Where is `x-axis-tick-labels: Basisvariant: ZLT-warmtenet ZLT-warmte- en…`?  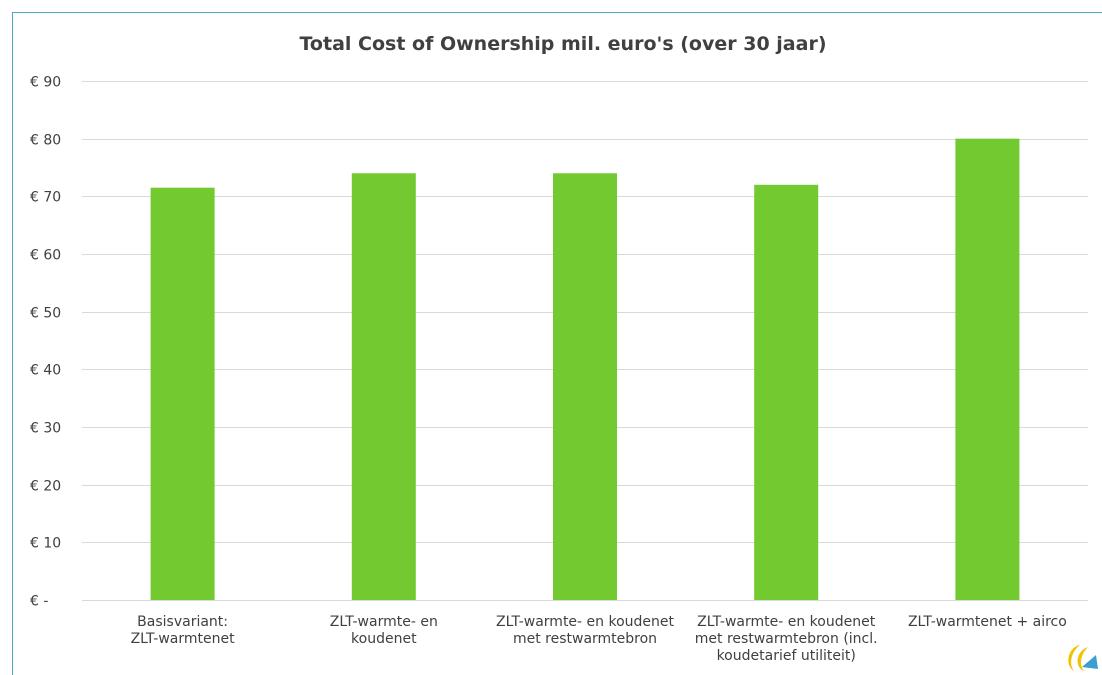
x-axis-tick-labels: Basisvariant: ZLT-warmtenet ZLT-warmte- en… is located at coordinates (599, 639).